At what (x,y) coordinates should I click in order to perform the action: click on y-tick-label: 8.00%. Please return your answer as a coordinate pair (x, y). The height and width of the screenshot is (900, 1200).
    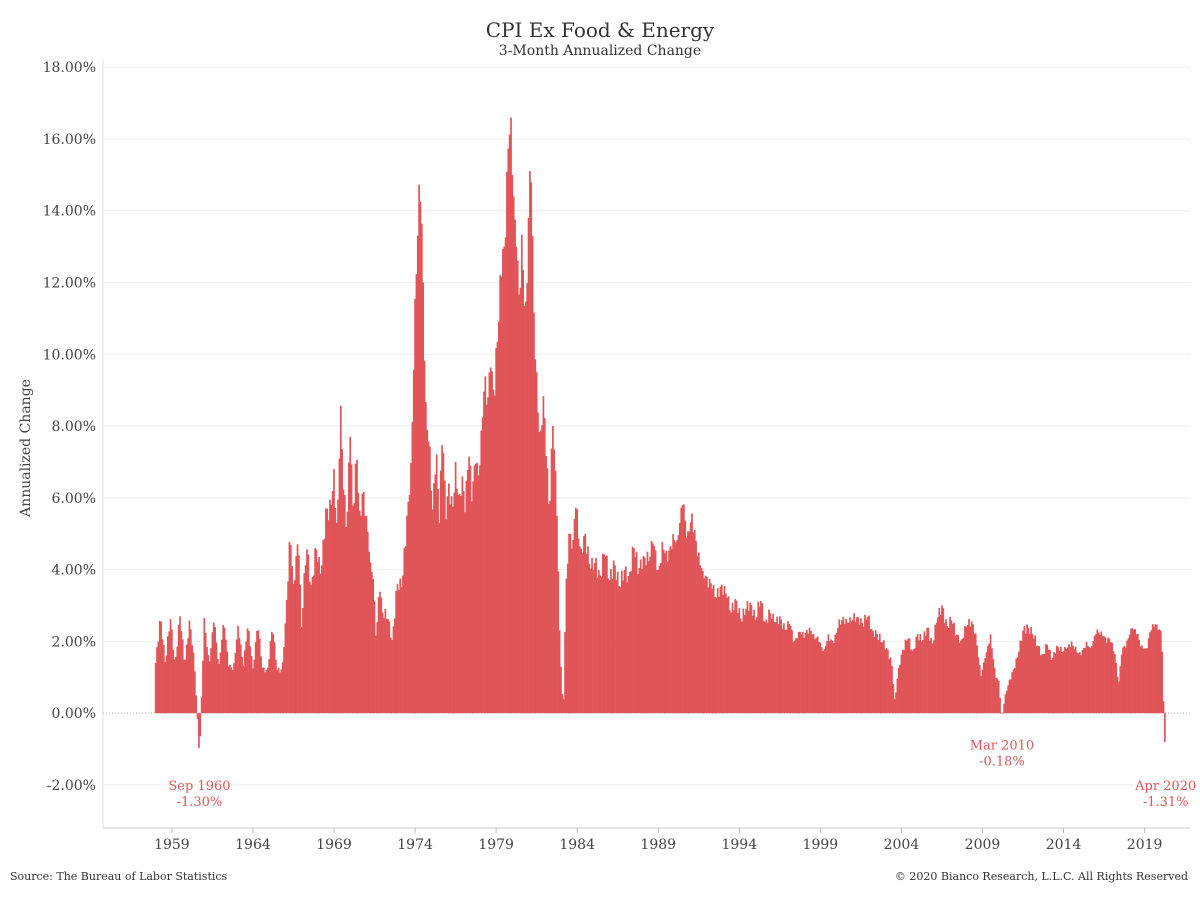
    Looking at the image, I should click on (74, 427).